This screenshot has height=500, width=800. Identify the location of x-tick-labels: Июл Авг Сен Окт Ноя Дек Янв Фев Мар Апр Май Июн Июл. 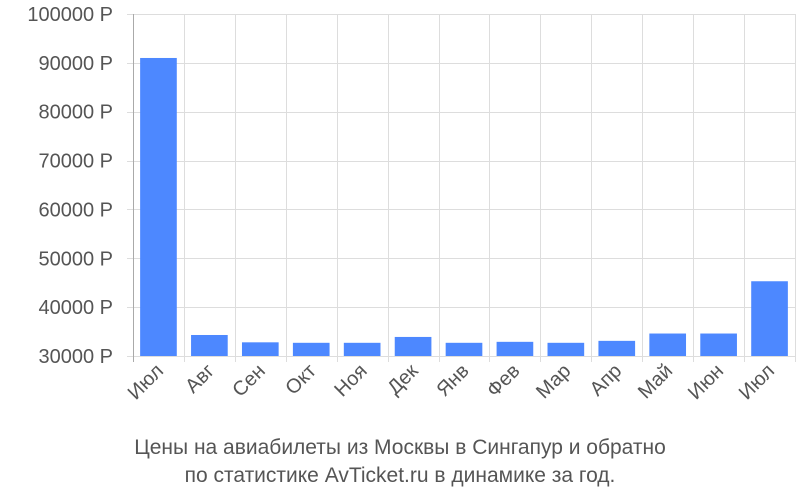
(451, 382).